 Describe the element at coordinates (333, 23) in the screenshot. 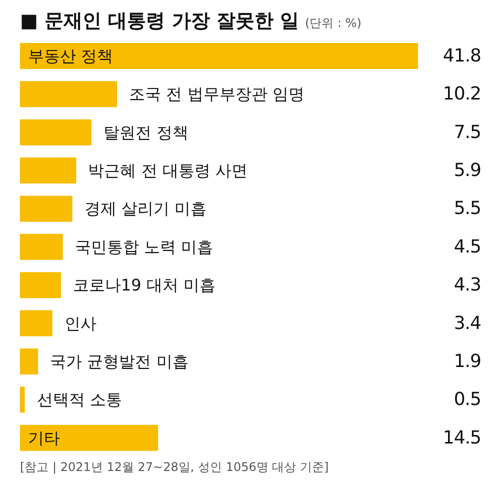

I see `chart-subtitle: (단위 : %)` at that location.